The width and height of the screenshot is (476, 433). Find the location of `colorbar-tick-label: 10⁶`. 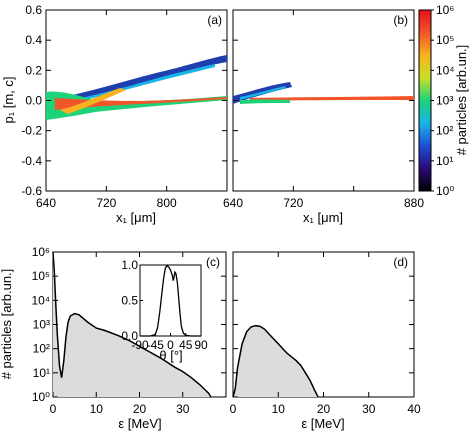

colorbar-tick-label: 10⁶ is located at coordinates (445, 10).